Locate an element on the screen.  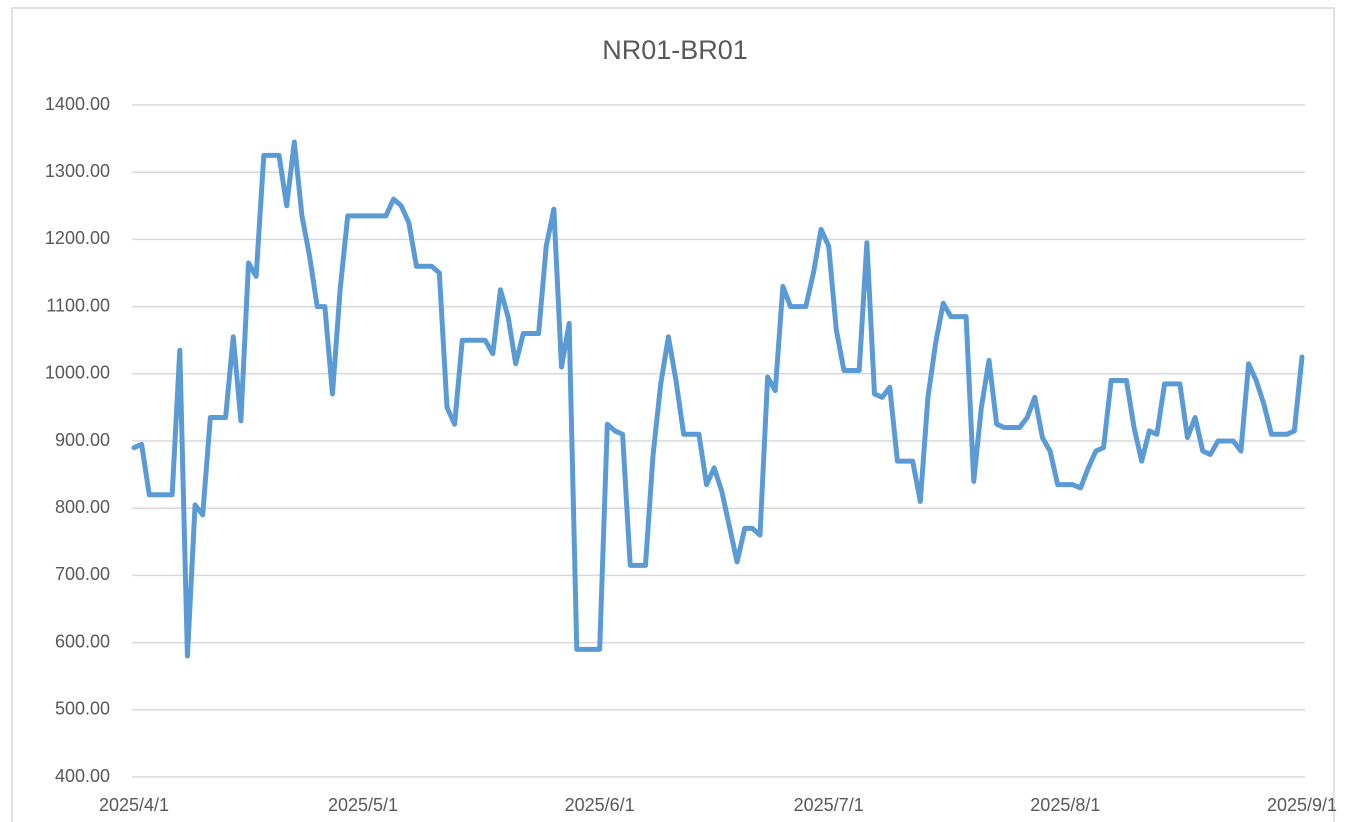
y-tick-label: 700.00 is located at coordinates (82, 574).